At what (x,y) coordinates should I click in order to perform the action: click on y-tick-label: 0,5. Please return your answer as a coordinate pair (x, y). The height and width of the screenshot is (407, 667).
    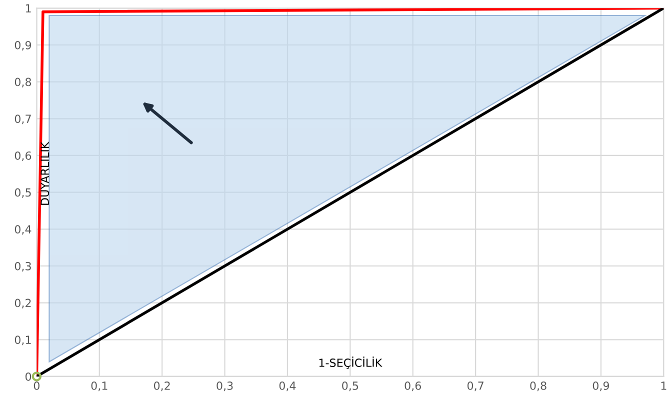
    Looking at the image, I should click on (22, 193).